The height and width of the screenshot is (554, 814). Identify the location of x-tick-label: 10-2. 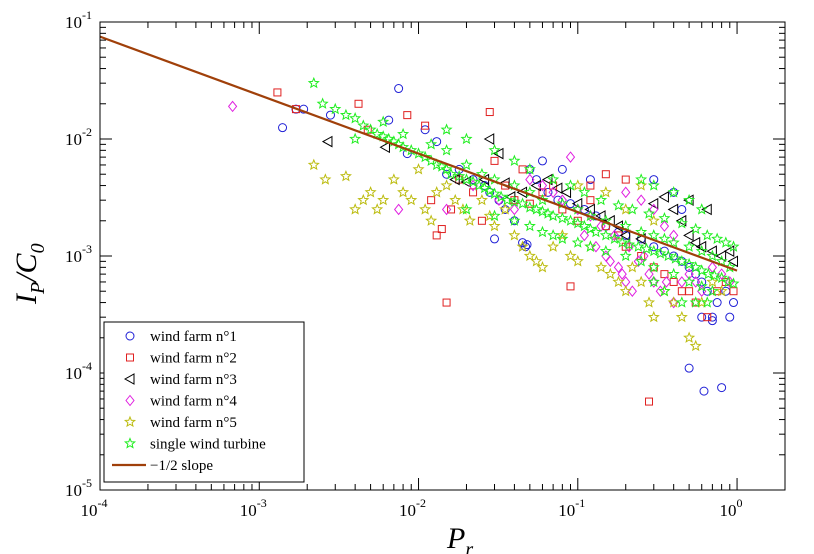
(412, 508).